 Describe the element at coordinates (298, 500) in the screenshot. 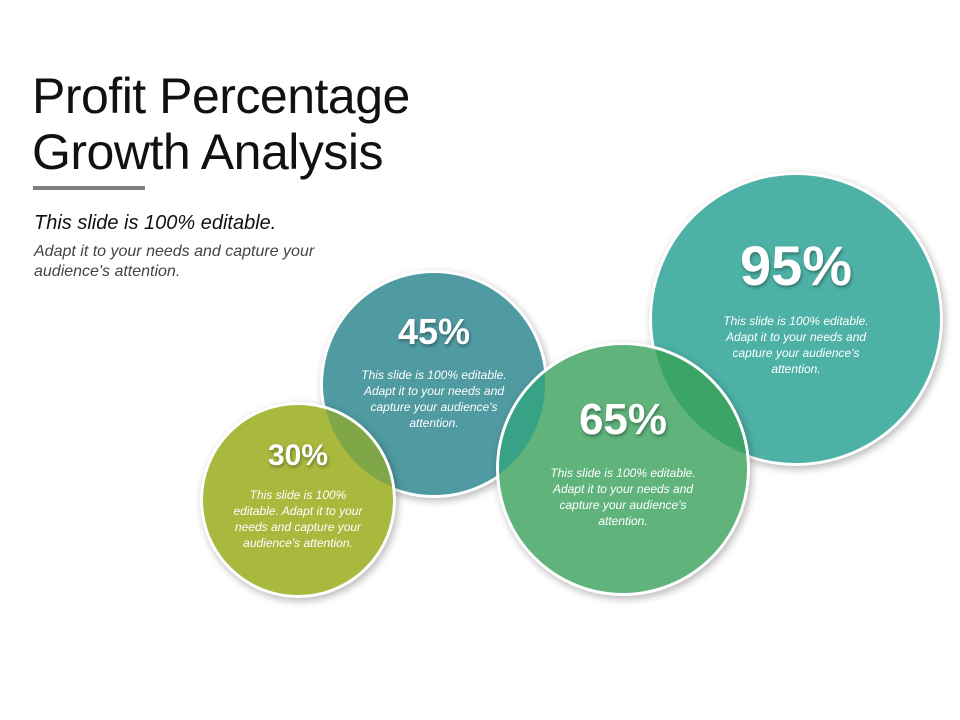

I see `bubble-30-percent` at that location.